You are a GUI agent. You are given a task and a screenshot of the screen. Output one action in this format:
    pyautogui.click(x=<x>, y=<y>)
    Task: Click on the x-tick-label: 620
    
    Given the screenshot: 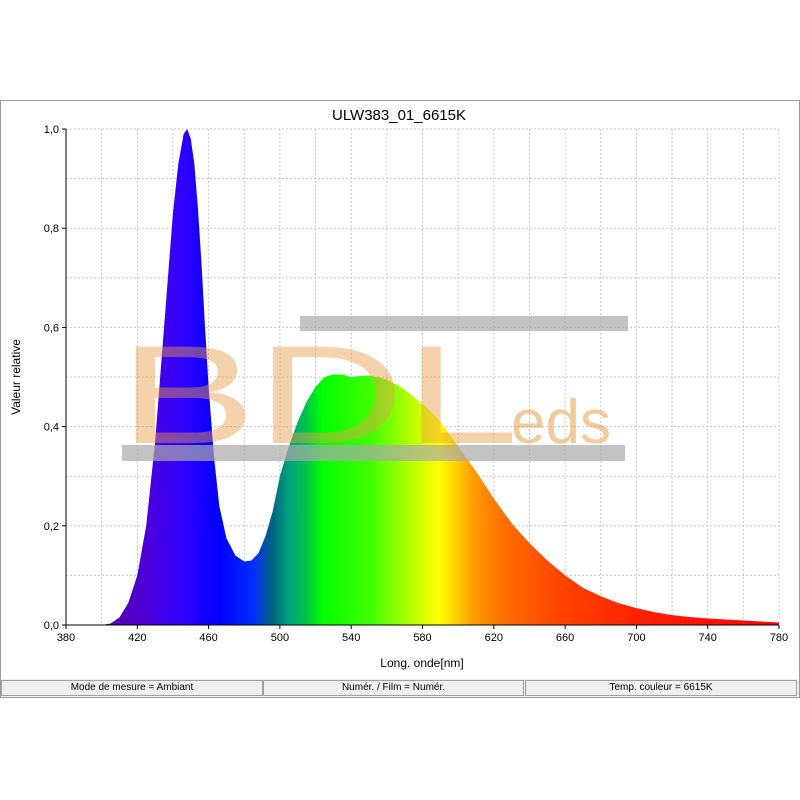 What is the action you would take?
    pyautogui.click(x=494, y=638)
    